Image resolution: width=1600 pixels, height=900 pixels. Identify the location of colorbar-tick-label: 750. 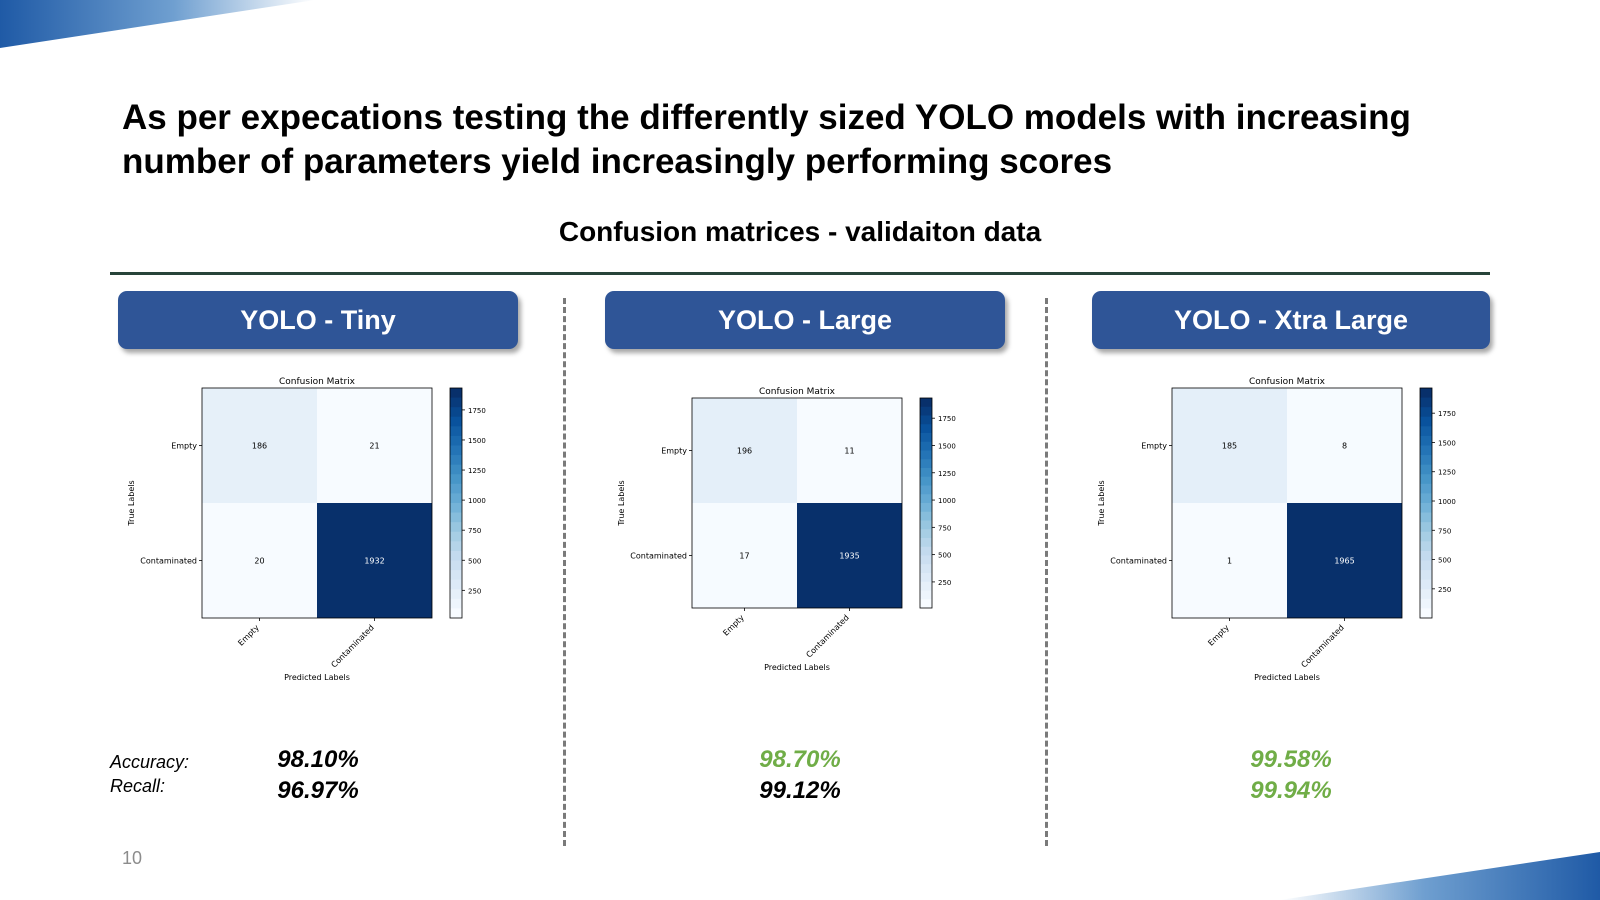
(1444, 531).